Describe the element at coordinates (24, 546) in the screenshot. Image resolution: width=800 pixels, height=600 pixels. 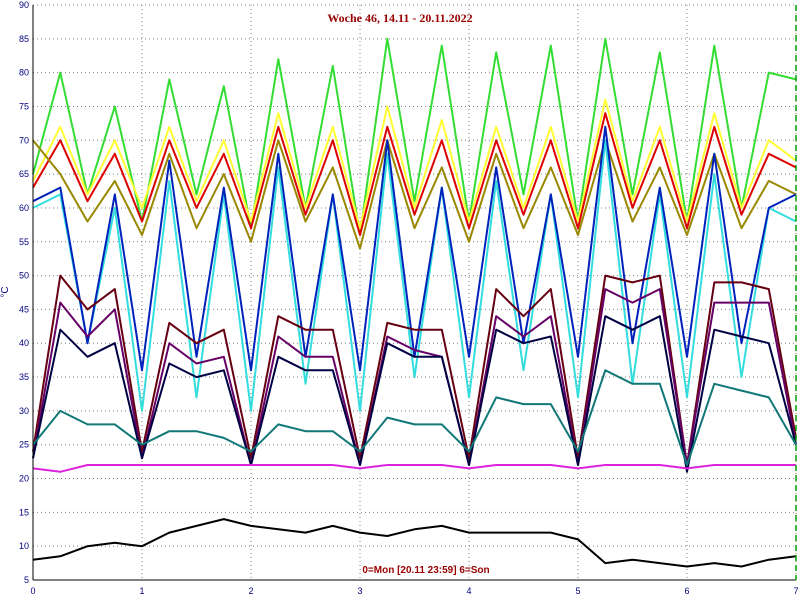
I see `y-tick-label: 10` at that location.